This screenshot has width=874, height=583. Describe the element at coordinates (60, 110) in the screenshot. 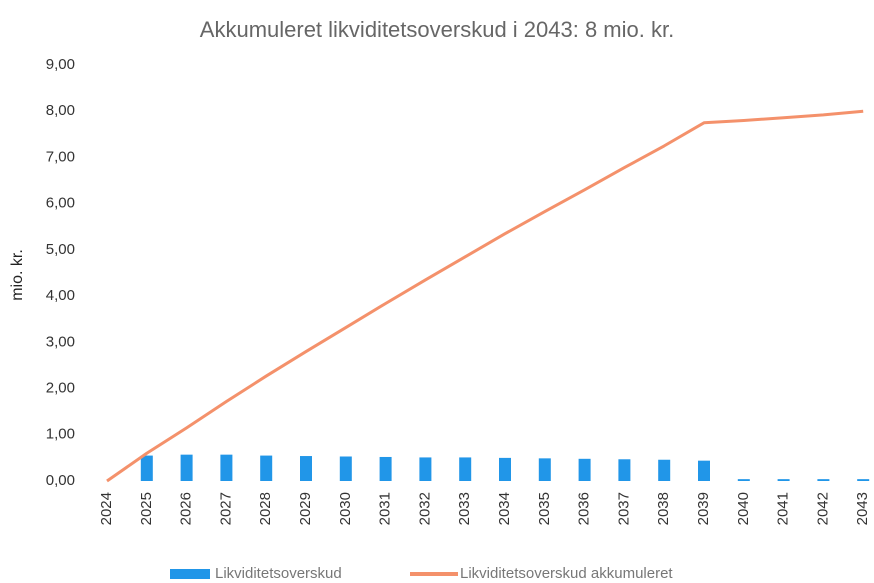

I see `y-tick-label: 8,00` at that location.